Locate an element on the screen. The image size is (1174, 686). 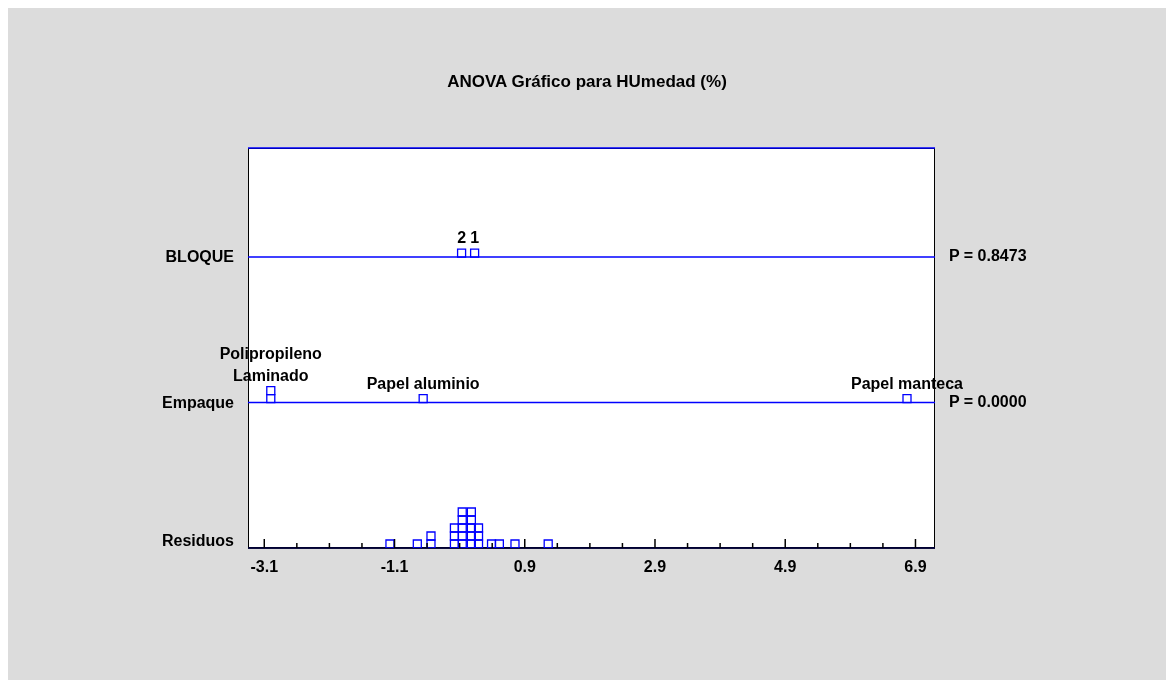
text: P = 0.8473 is located at coordinates (988, 256).